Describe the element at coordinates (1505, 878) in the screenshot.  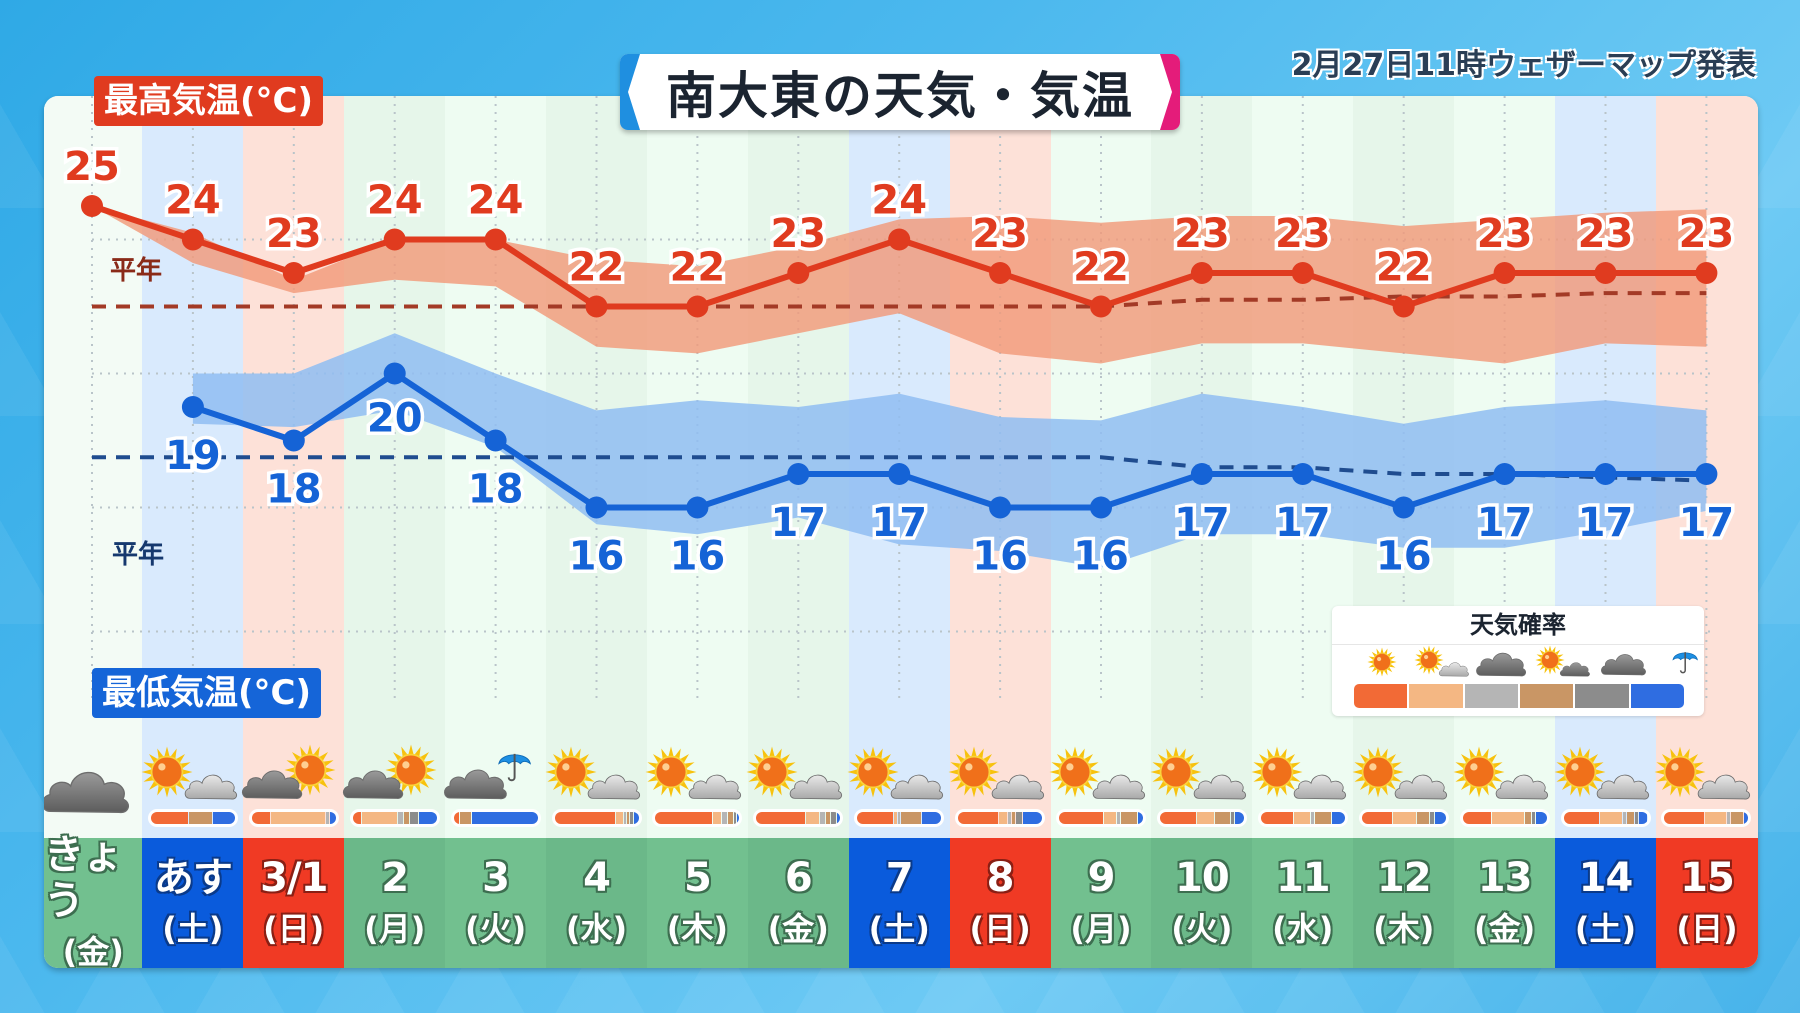
I see `date-label: 13` at that location.